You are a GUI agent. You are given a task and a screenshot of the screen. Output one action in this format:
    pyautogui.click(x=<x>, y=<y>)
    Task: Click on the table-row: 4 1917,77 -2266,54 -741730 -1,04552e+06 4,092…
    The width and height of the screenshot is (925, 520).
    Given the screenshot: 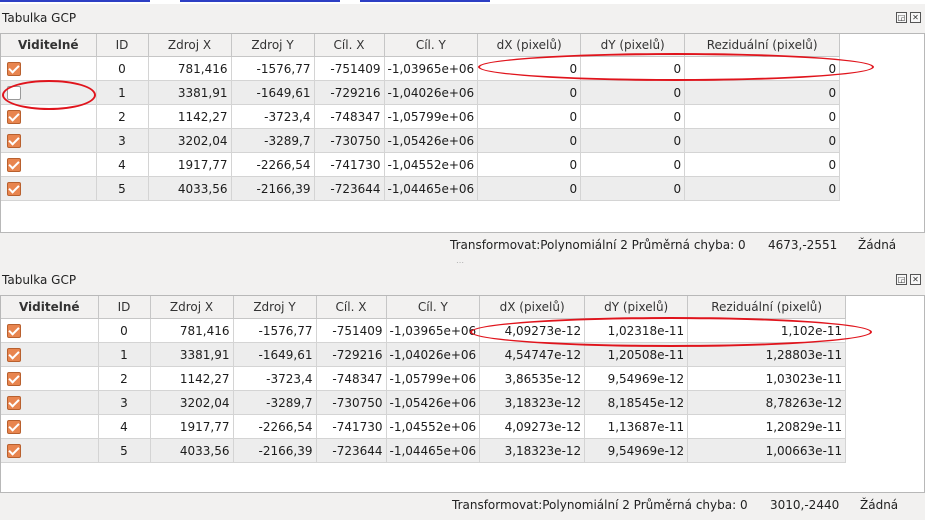 What is the action you would take?
    pyautogui.click(x=424, y=426)
    